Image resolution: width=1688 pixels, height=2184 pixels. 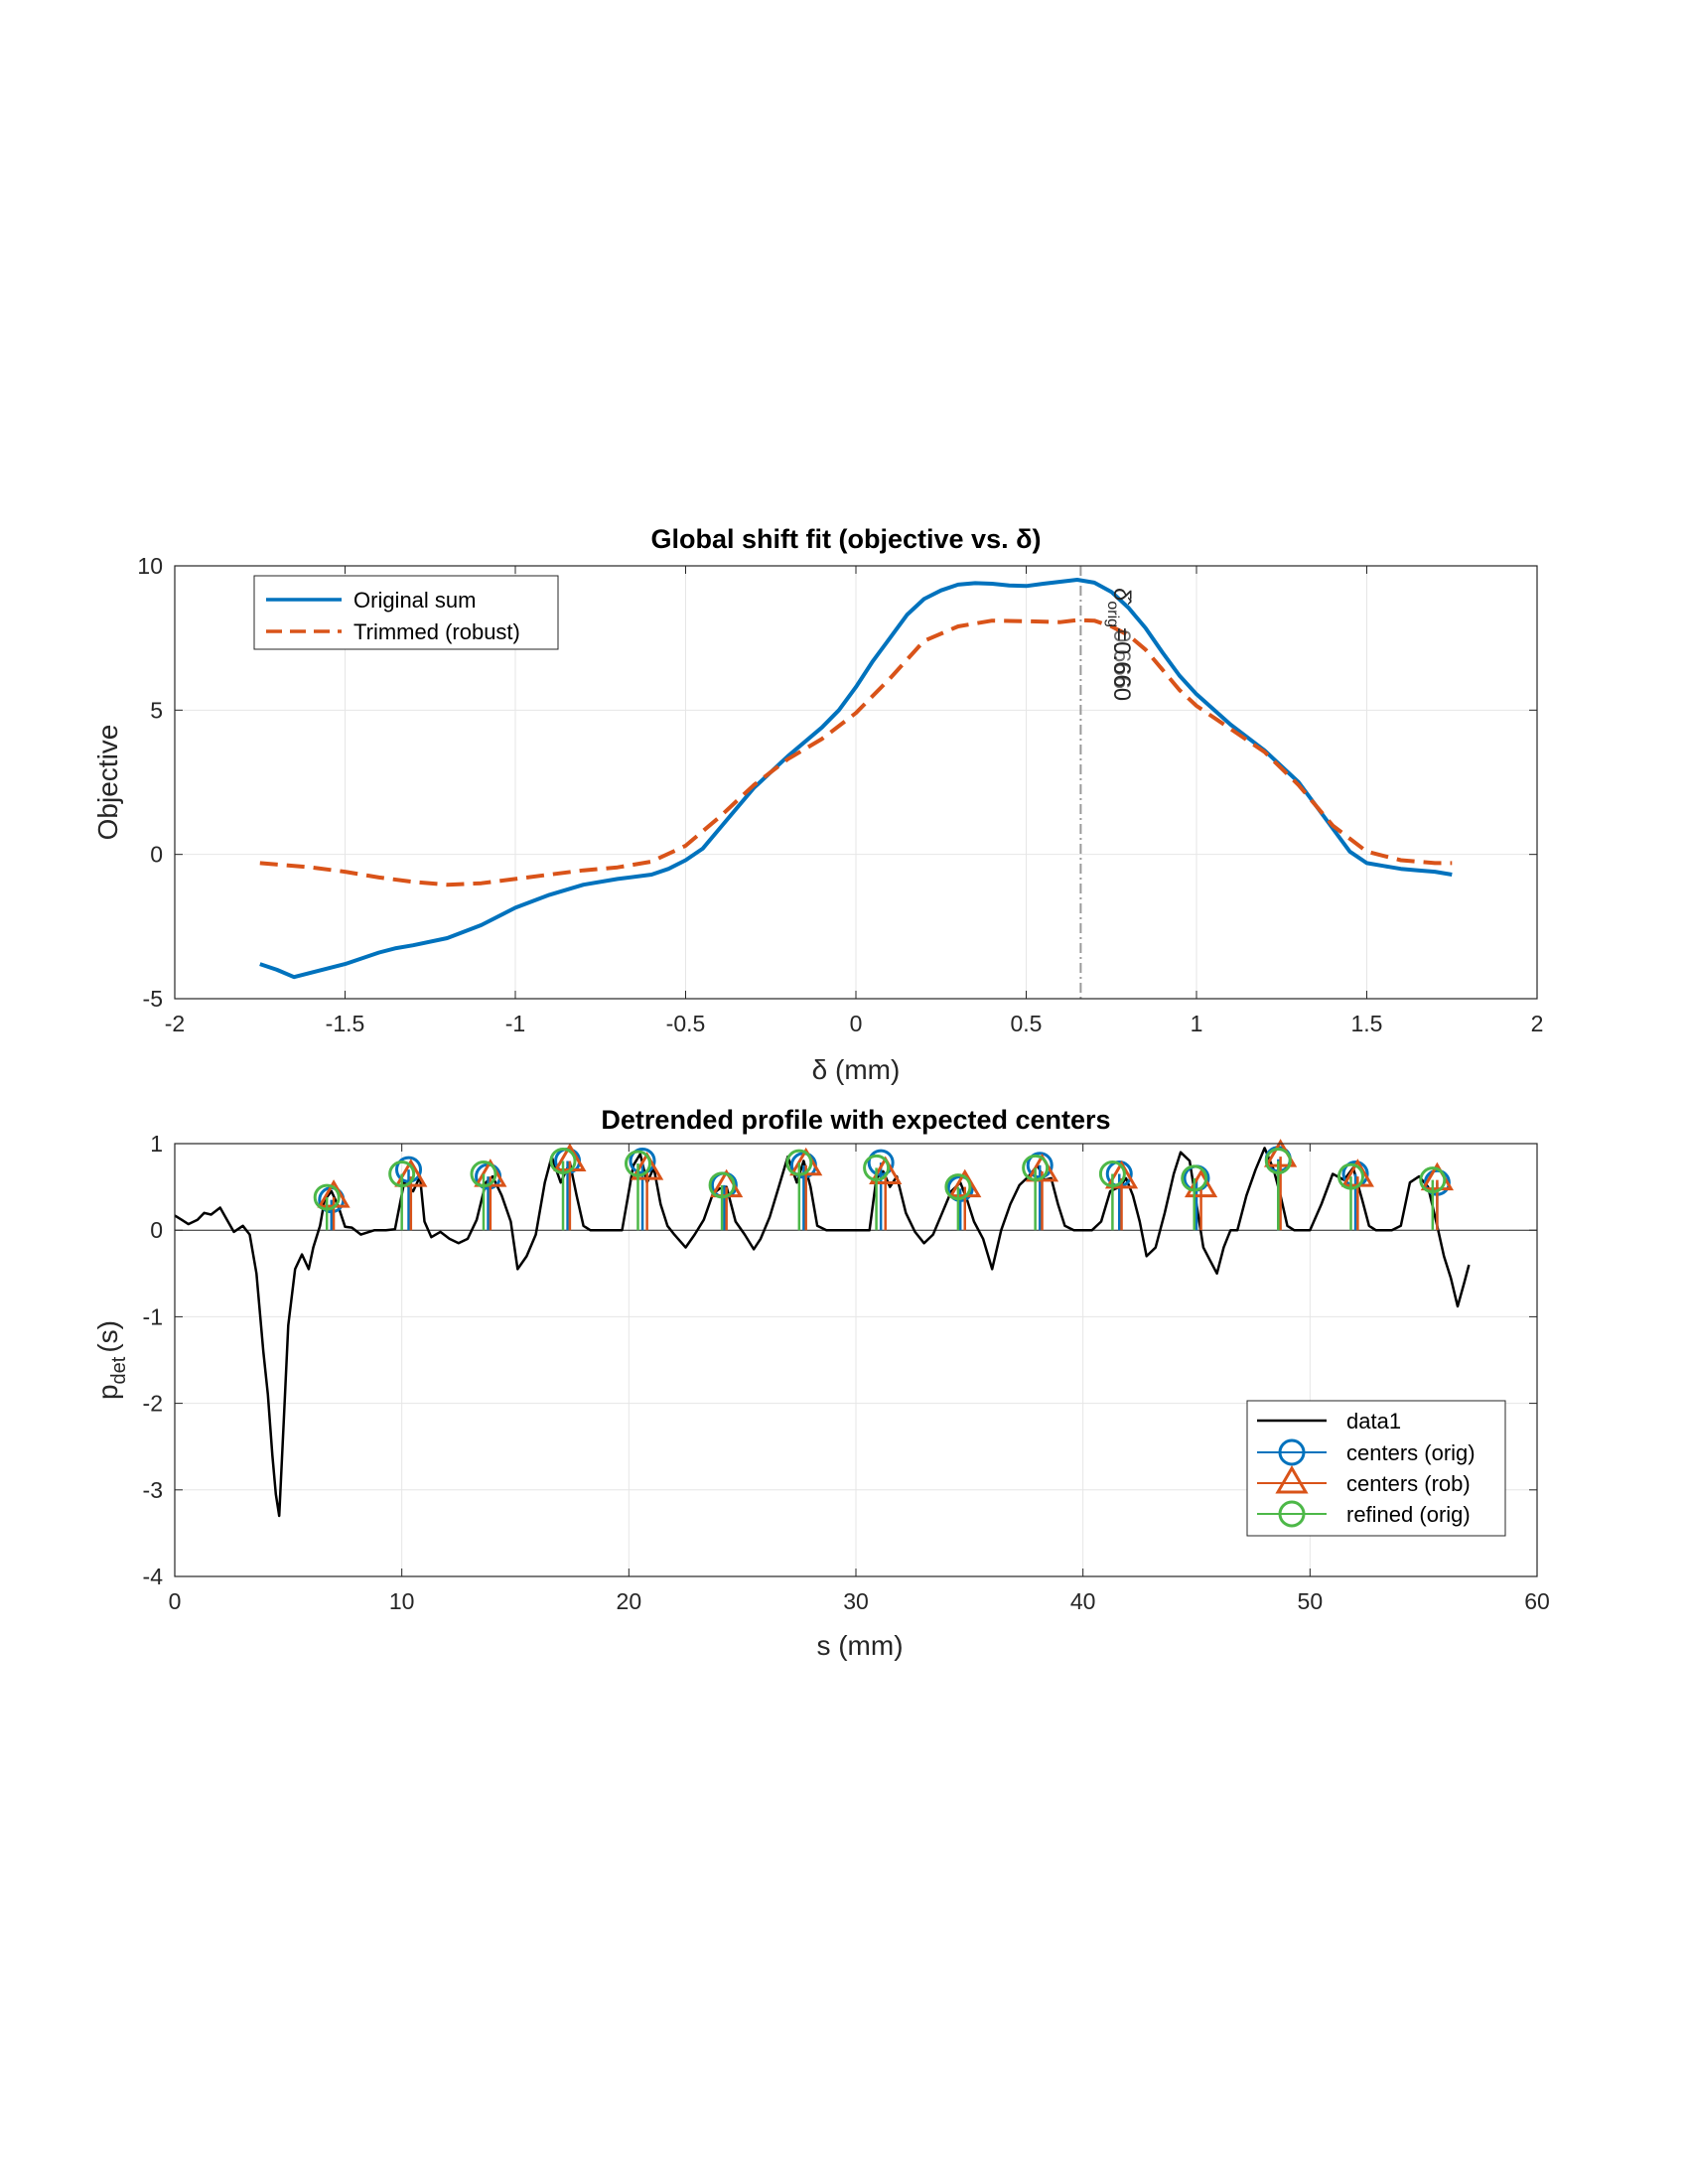 I want to click on plot2-xtick-label: 10, so click(x=402, y=1601).